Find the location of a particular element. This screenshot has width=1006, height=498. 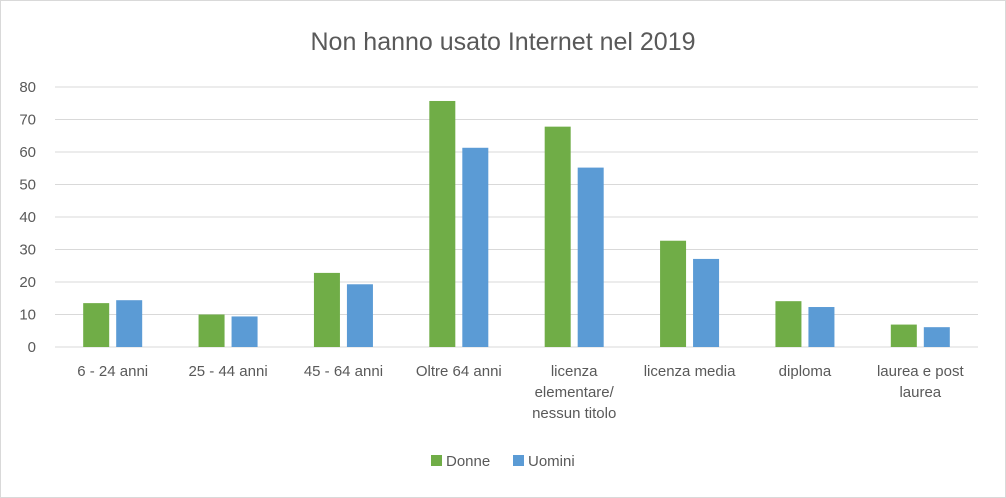

x-category-label: 45 - 64 anni is located at coordinates (343, 371).